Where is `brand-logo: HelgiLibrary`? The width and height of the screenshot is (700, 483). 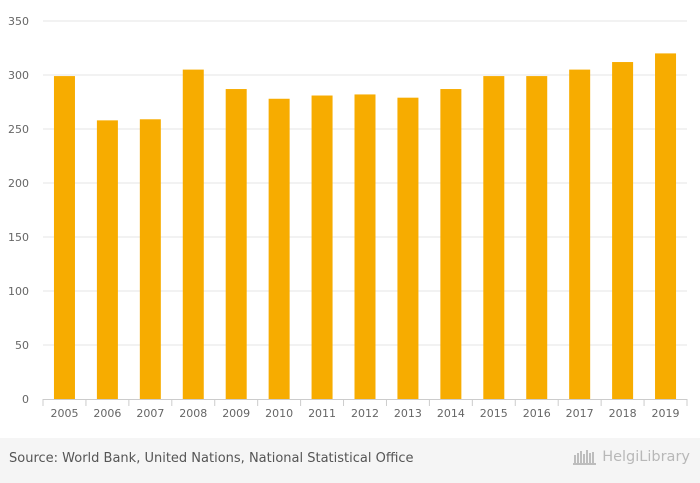 brand-logo: HelgiLibrary is located at coordinates (631, 457).